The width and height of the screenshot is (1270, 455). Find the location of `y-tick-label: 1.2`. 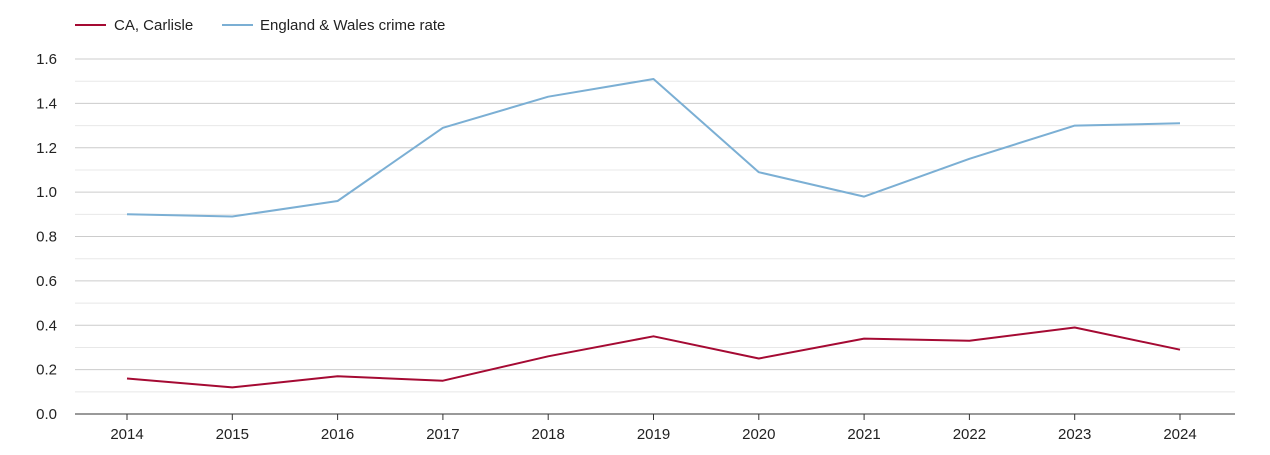

y-tick-label: 1.2 is located at coordinates (46, 148).